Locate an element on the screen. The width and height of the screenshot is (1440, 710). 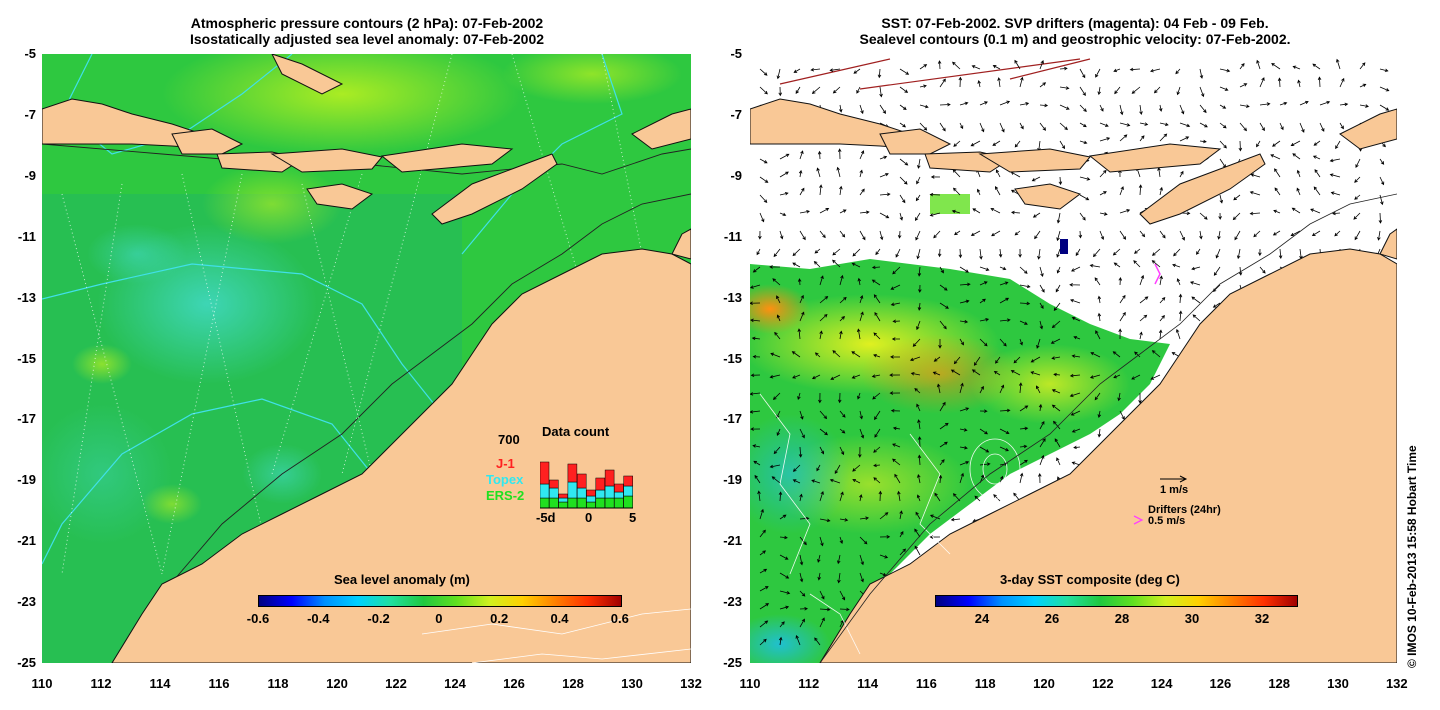
y-tick-label: -17 is located at coordinates (26, 419).